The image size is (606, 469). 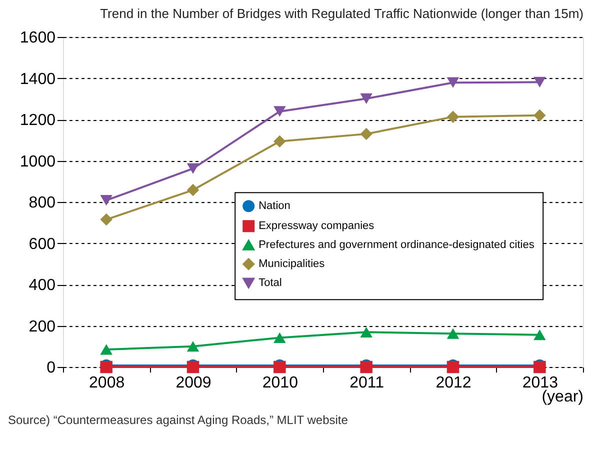 I want to click on x-tick-label: 2008, so click(x=107, y=383).